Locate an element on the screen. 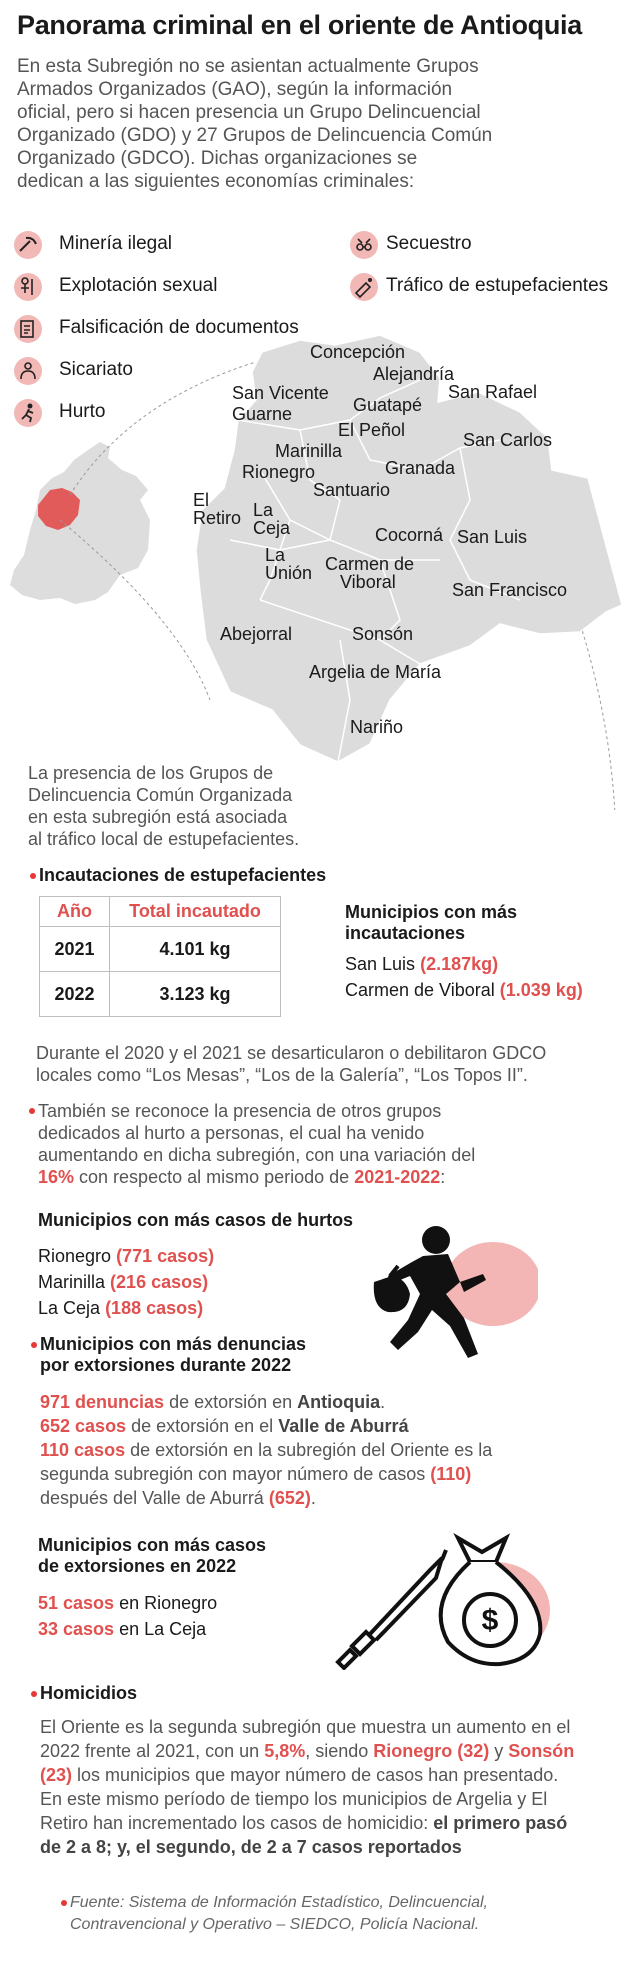 This screenshot has width=638, height=1982. map-label-san-carlos: San Carlos is located at coordinates (508, 440).